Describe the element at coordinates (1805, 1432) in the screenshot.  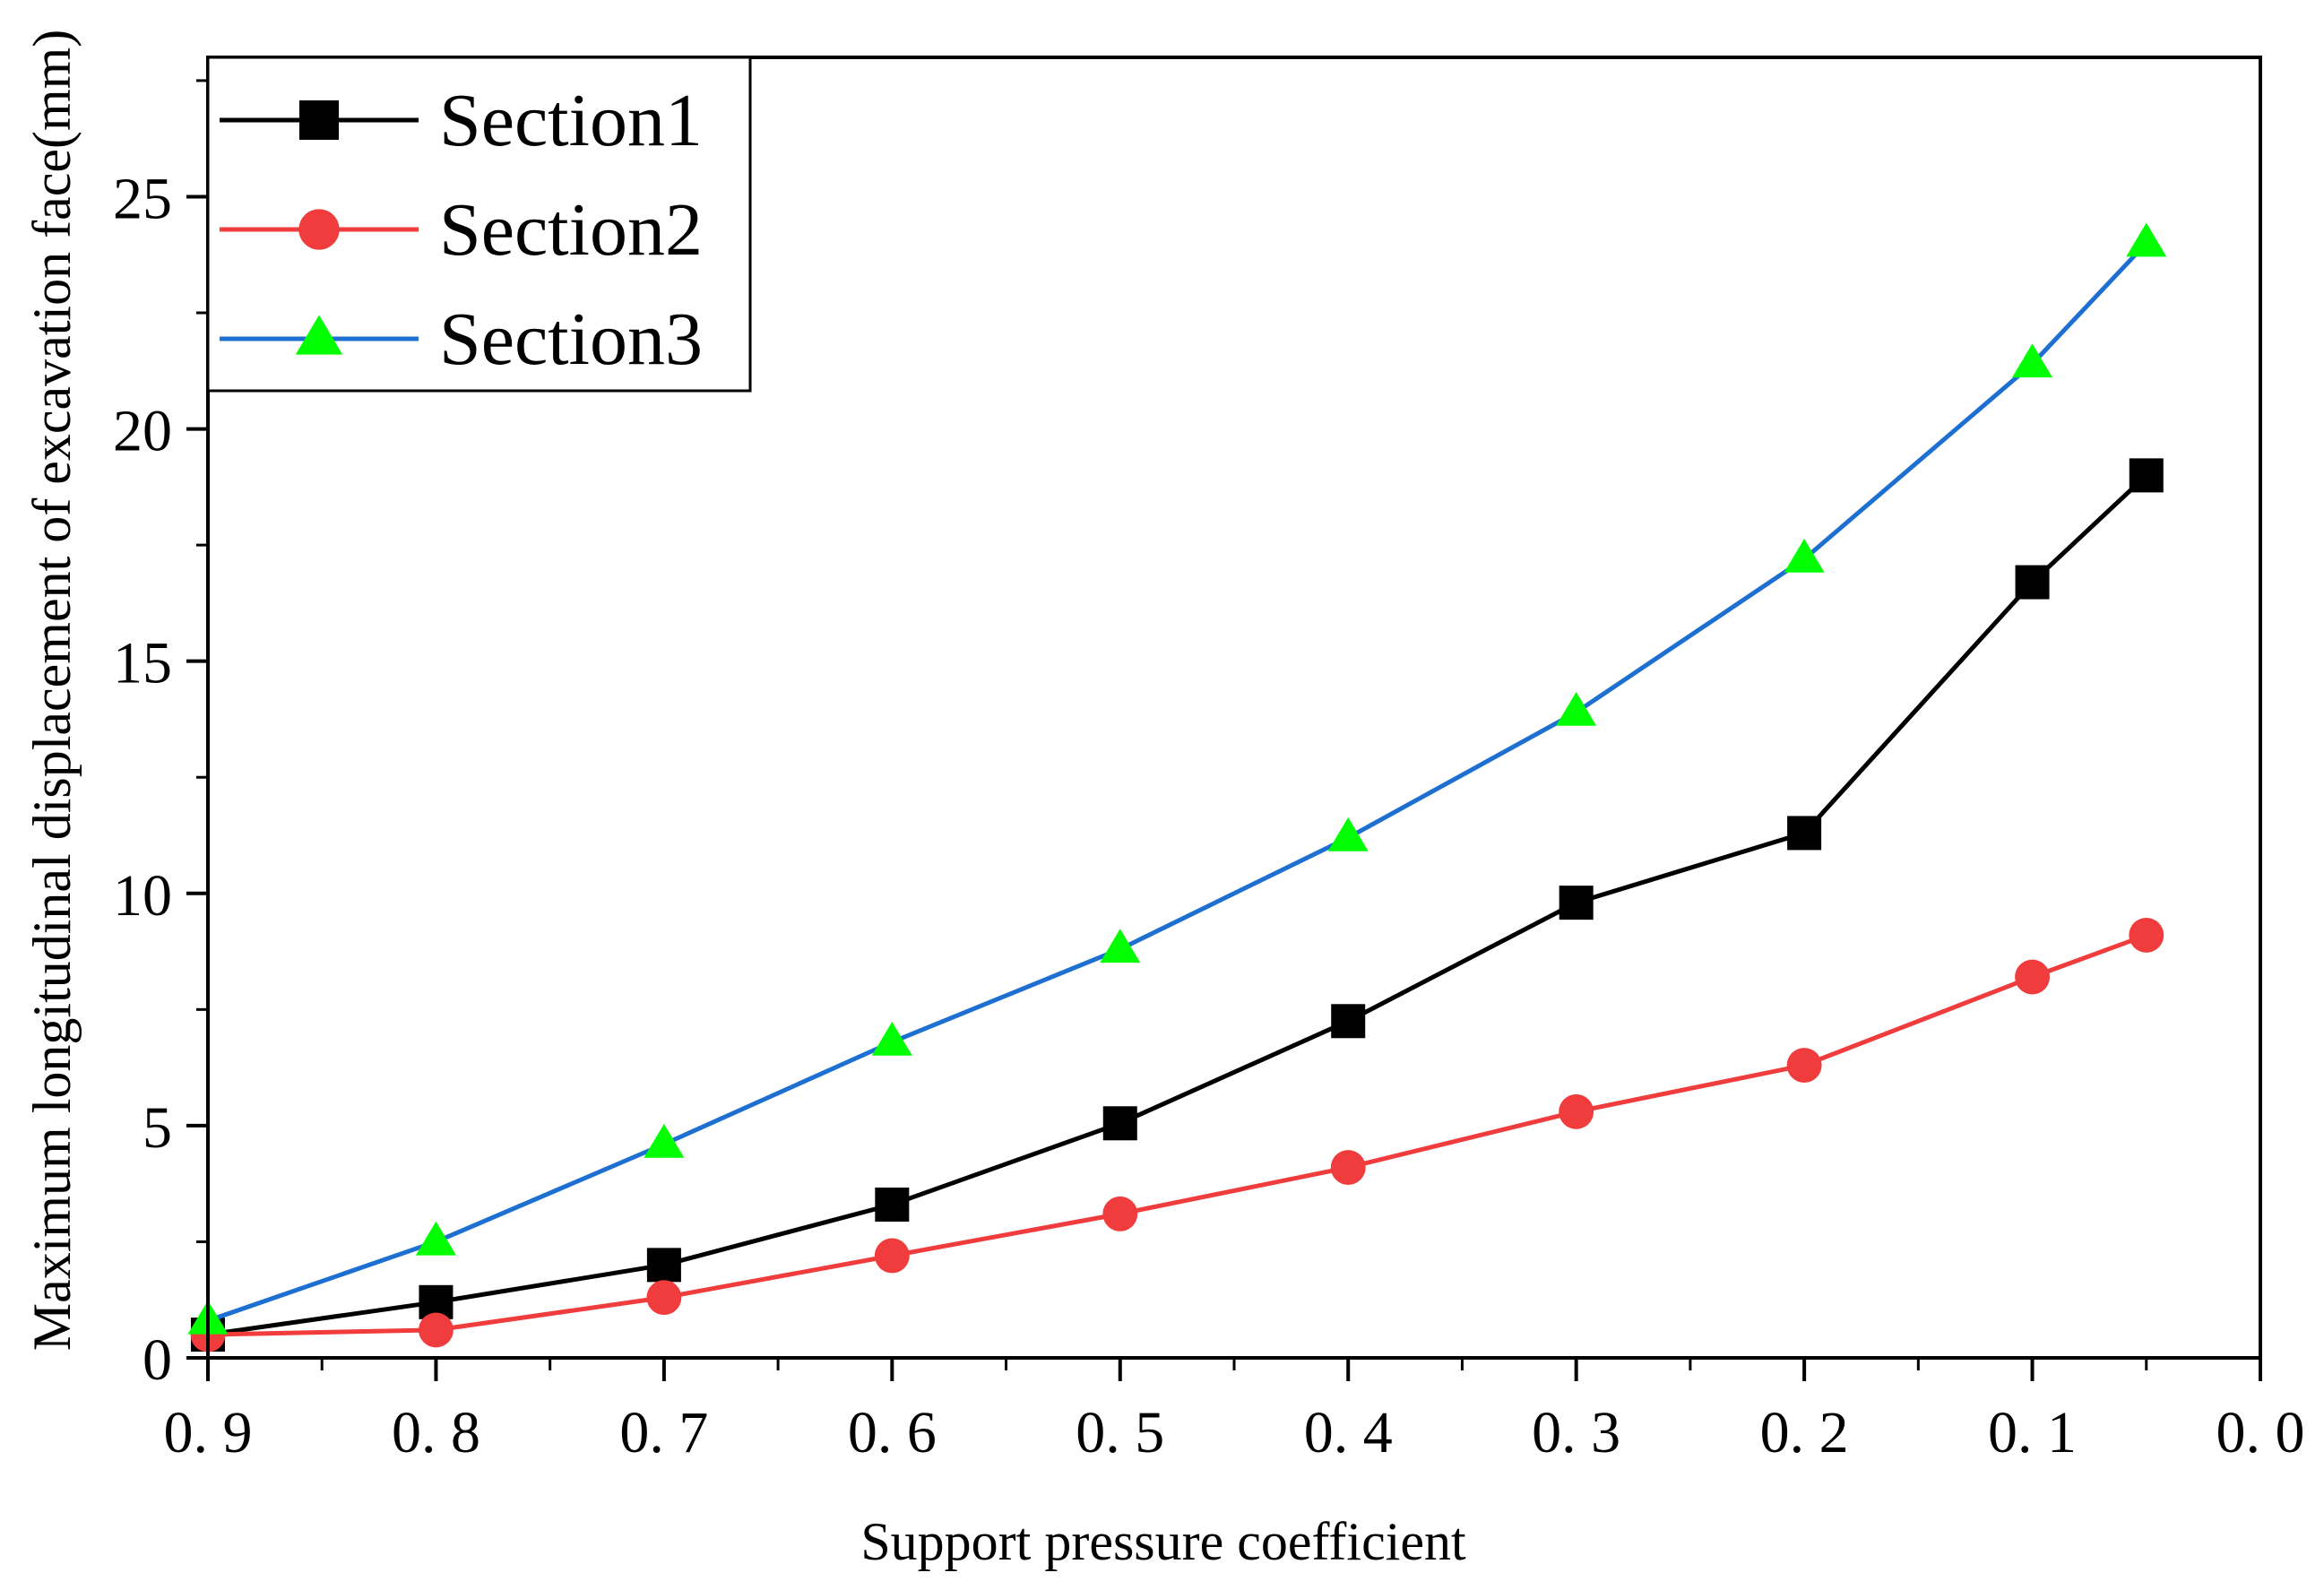
I see `x-tick-label: 0. 2` at that location.